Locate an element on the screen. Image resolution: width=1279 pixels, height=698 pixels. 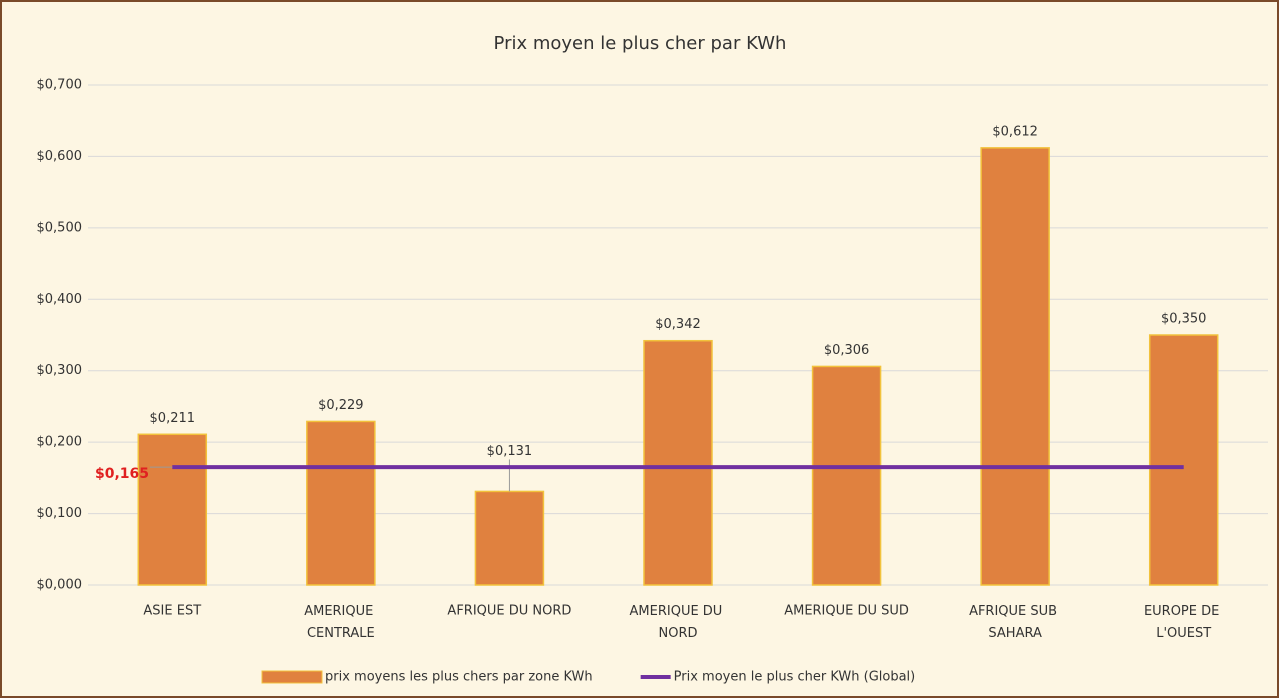
x-tick-label: ASIE EST is located at coordinates (172, 611).